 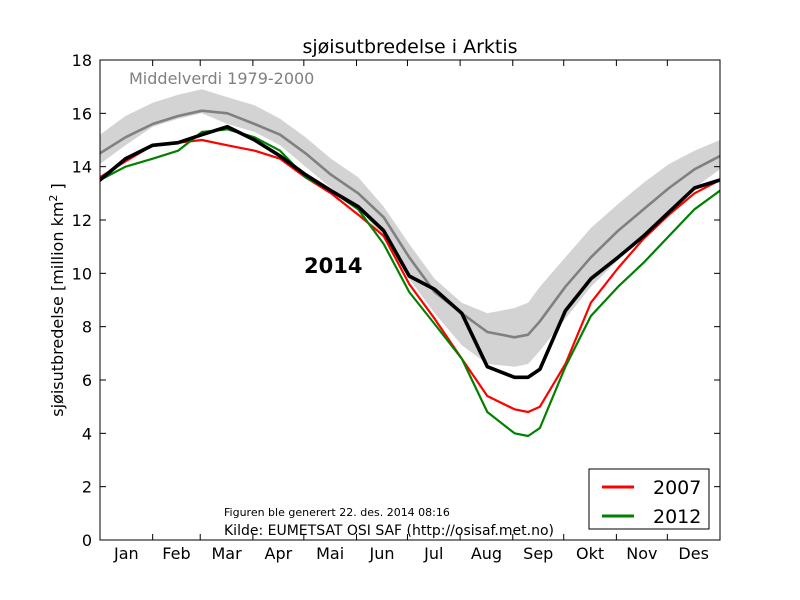 I want to click on y-tick-label: 6, so click(x=87, y=380).